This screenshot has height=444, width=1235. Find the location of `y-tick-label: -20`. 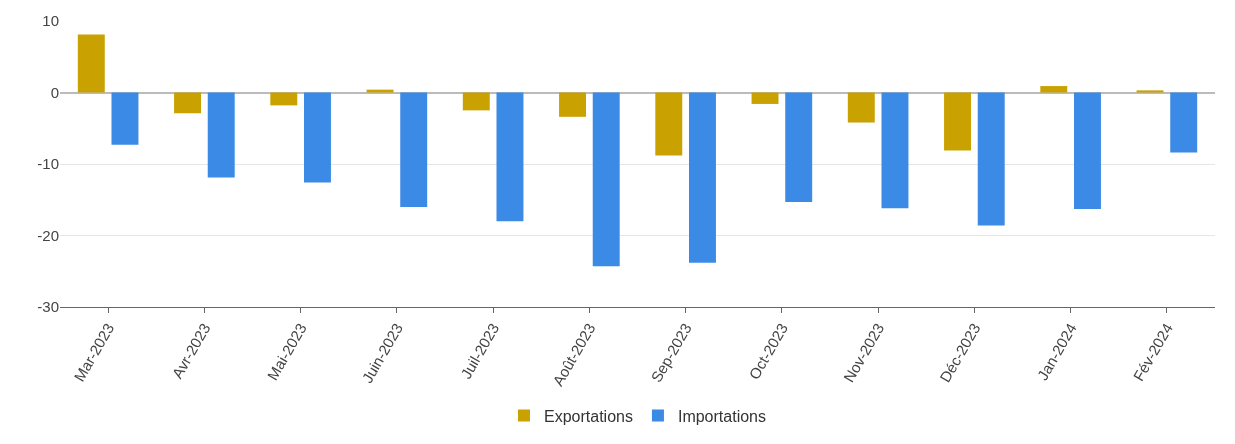

y-tick-label: -20 is located at coordinates (48, 235).